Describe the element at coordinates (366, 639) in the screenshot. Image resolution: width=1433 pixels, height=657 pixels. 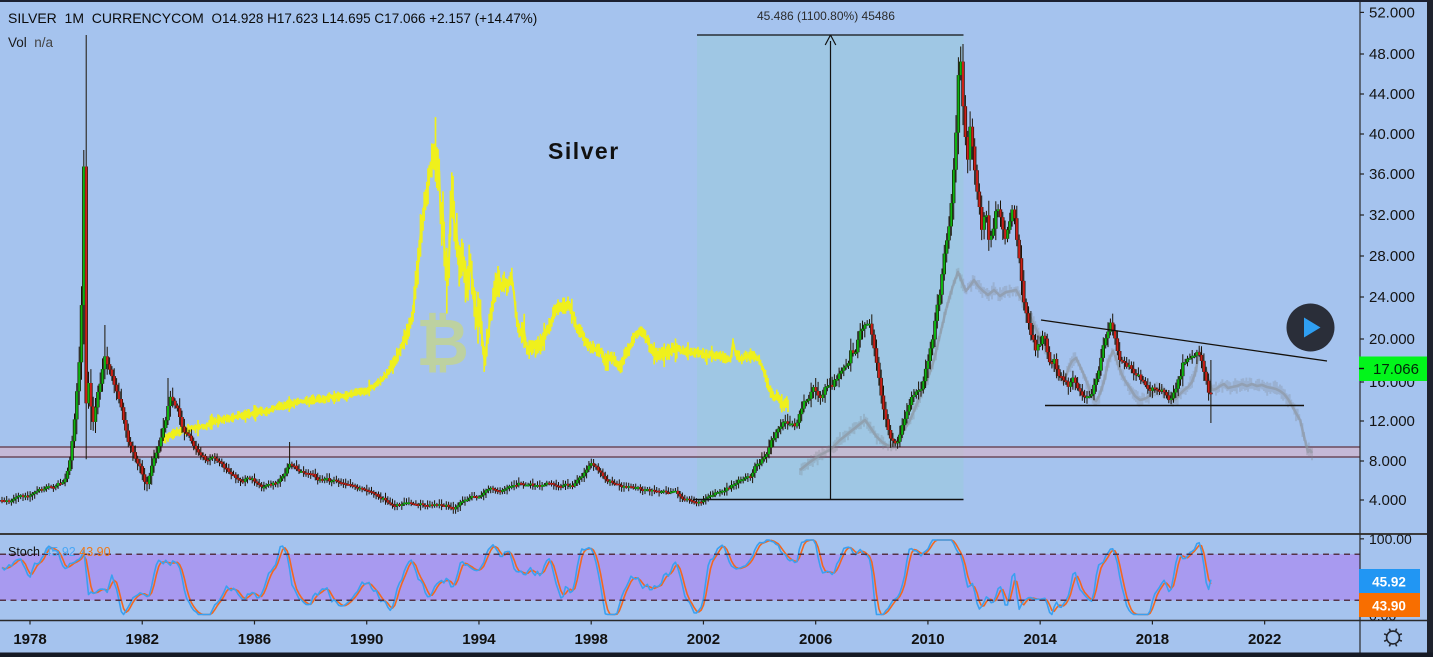
I see `svg-text: 1990` at that location.